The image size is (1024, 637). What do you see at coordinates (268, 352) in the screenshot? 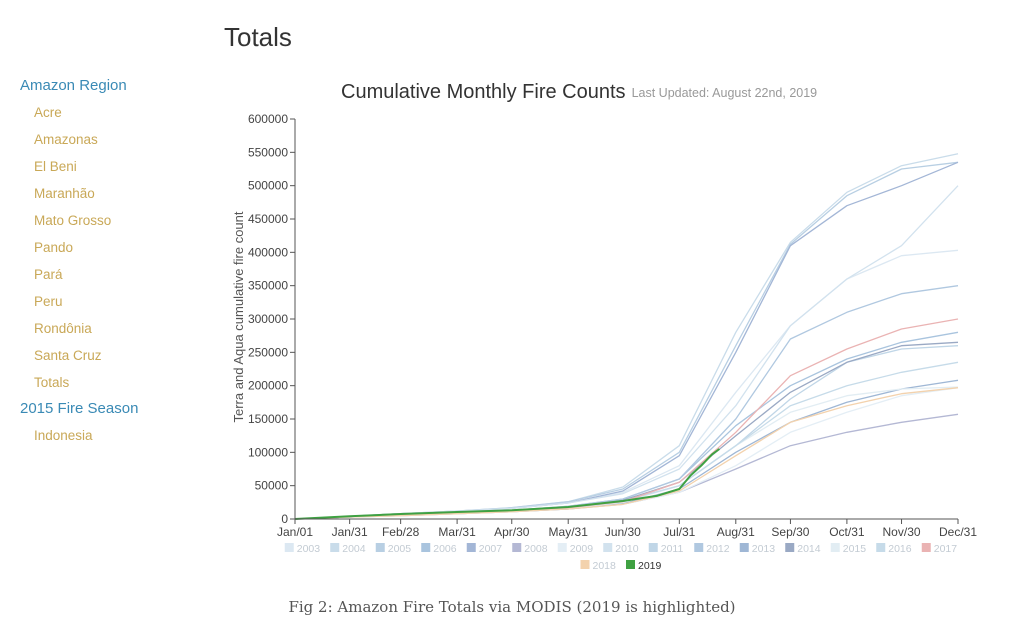
I see `y-tick-label: 250000` at bounding box center [268, 352].